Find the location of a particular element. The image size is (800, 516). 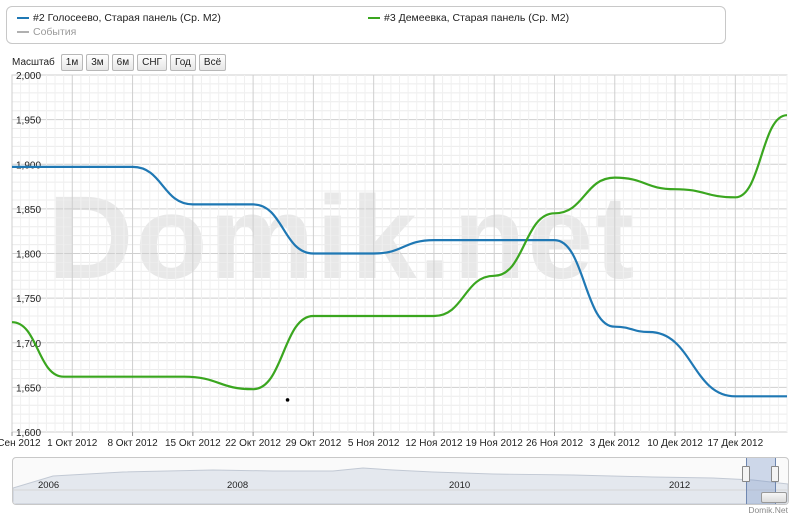

y-tick-label: 1,600 is located at coordinates (28, 433).